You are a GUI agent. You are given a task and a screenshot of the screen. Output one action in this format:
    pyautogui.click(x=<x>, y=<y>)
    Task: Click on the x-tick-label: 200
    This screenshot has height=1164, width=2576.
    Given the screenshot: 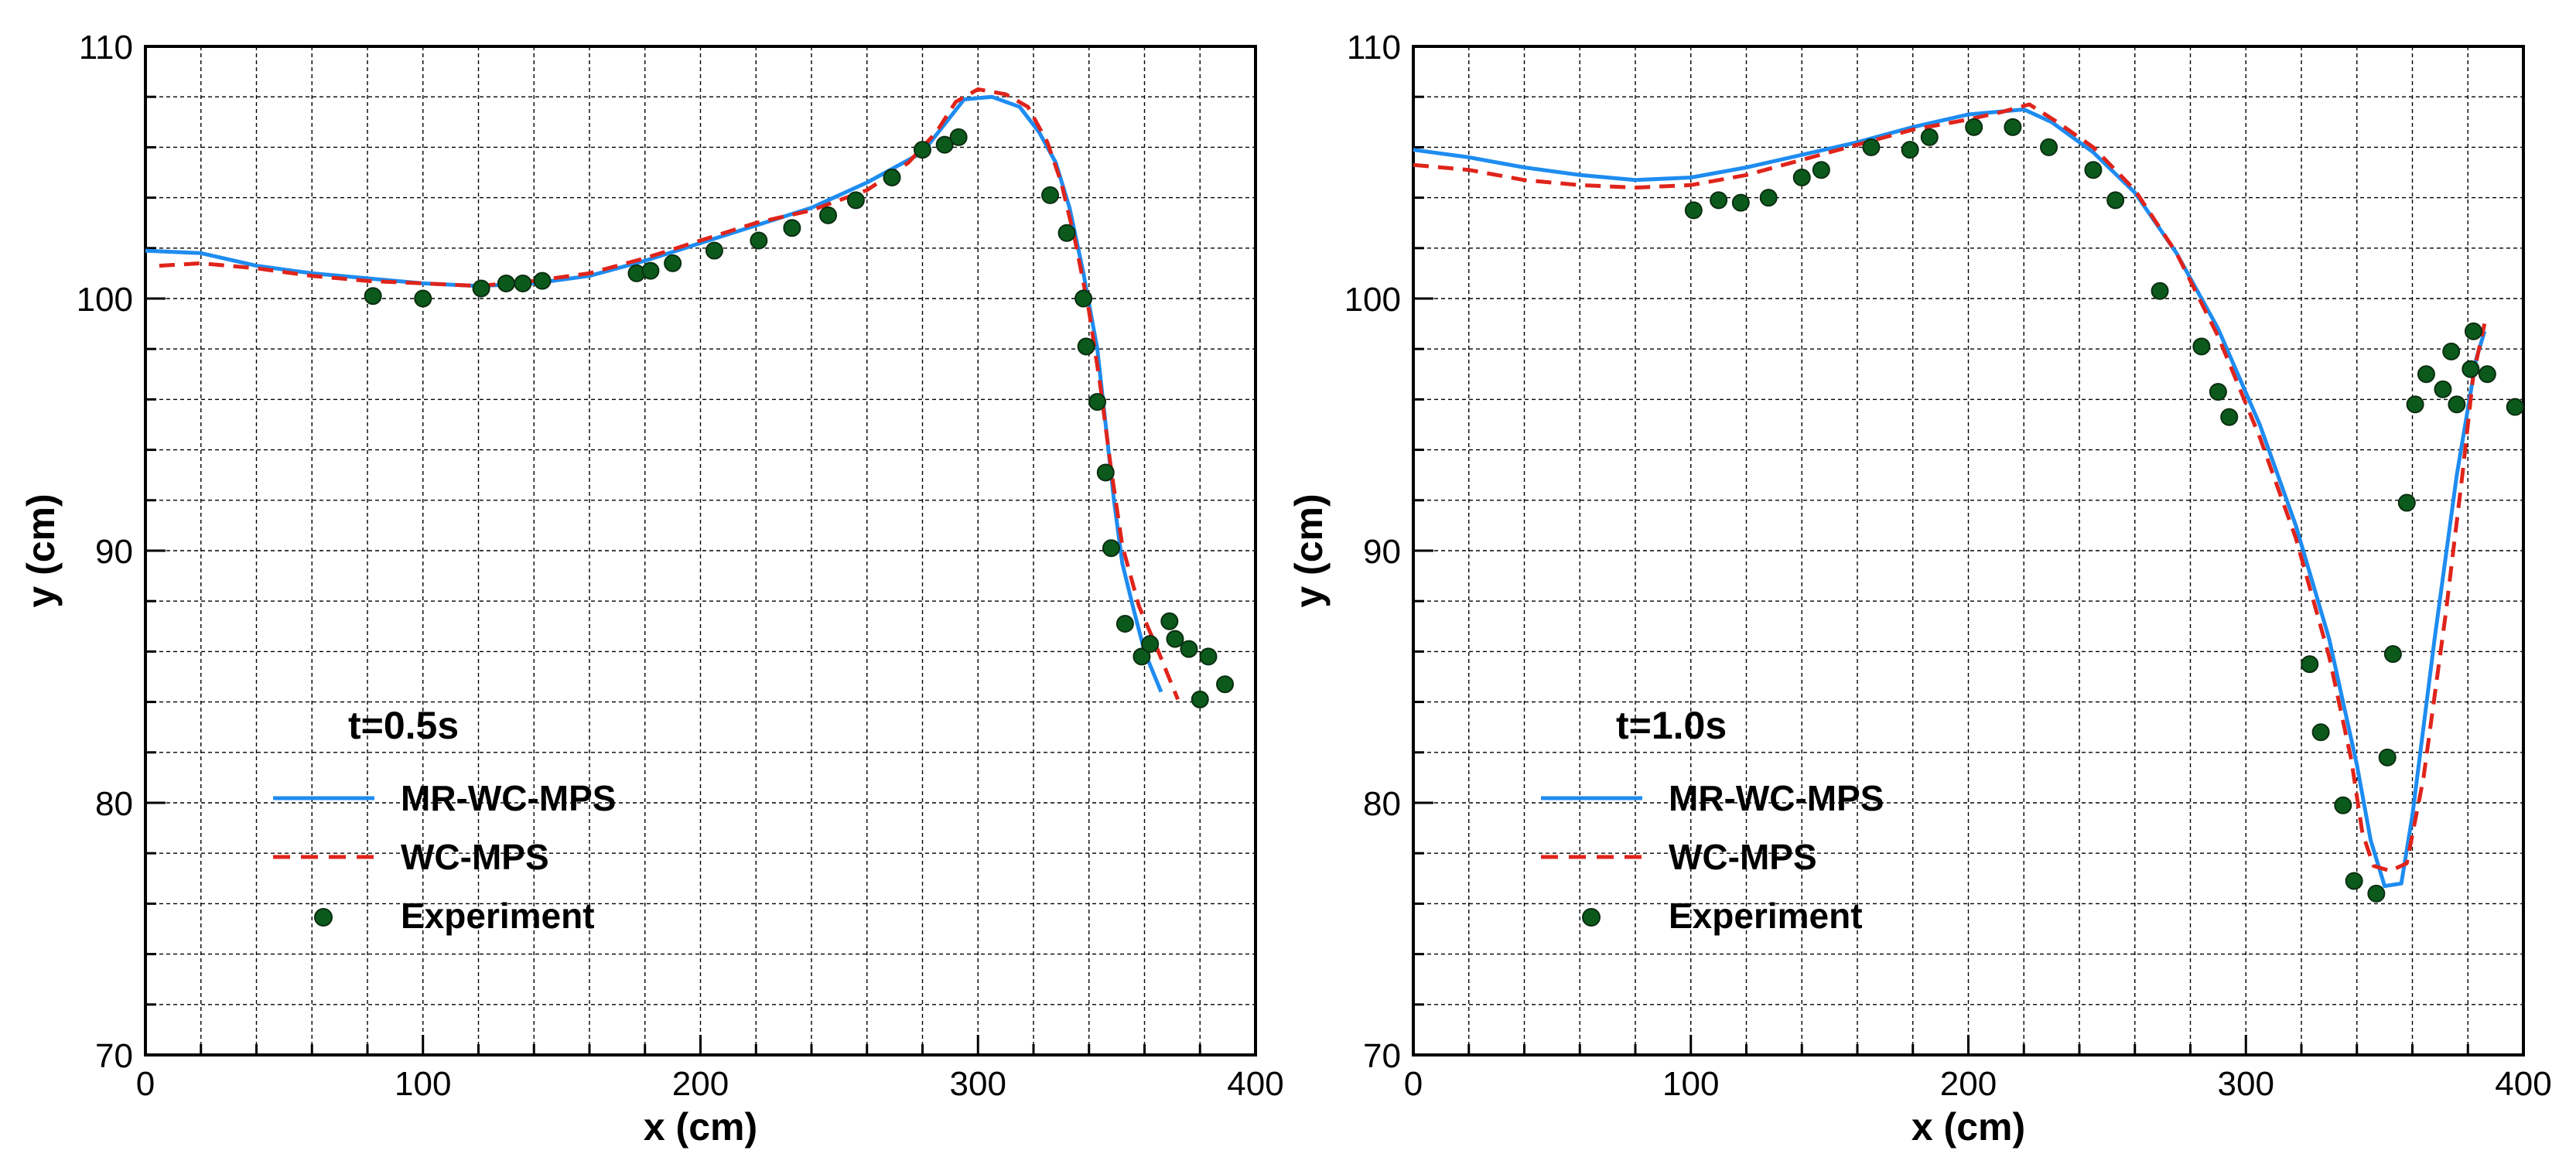 What is the action you would take?
    pyautogui.click(x=700, y=1084)
    